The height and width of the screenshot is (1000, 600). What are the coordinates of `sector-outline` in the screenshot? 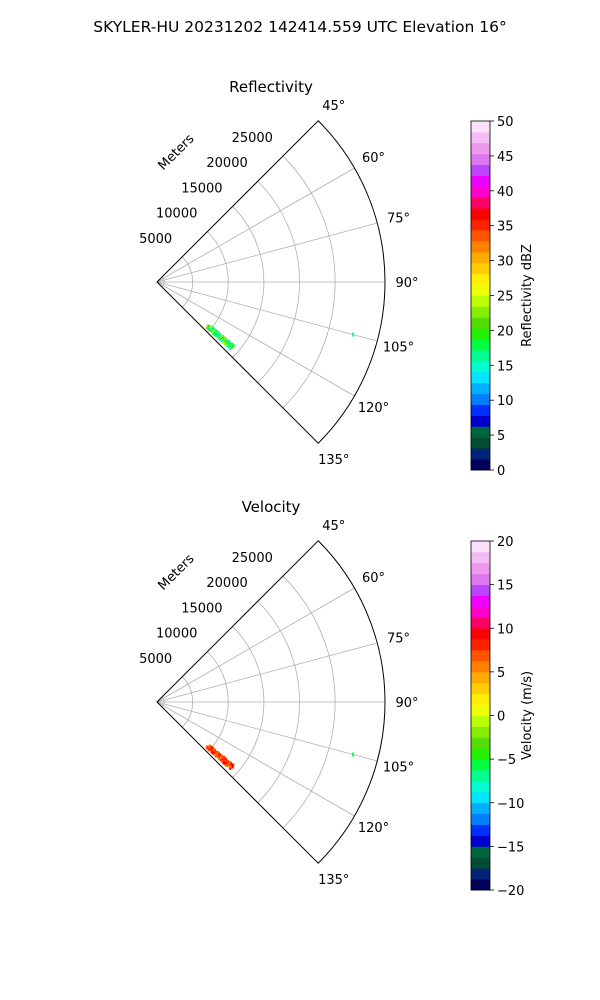 It's located at (271, 282).